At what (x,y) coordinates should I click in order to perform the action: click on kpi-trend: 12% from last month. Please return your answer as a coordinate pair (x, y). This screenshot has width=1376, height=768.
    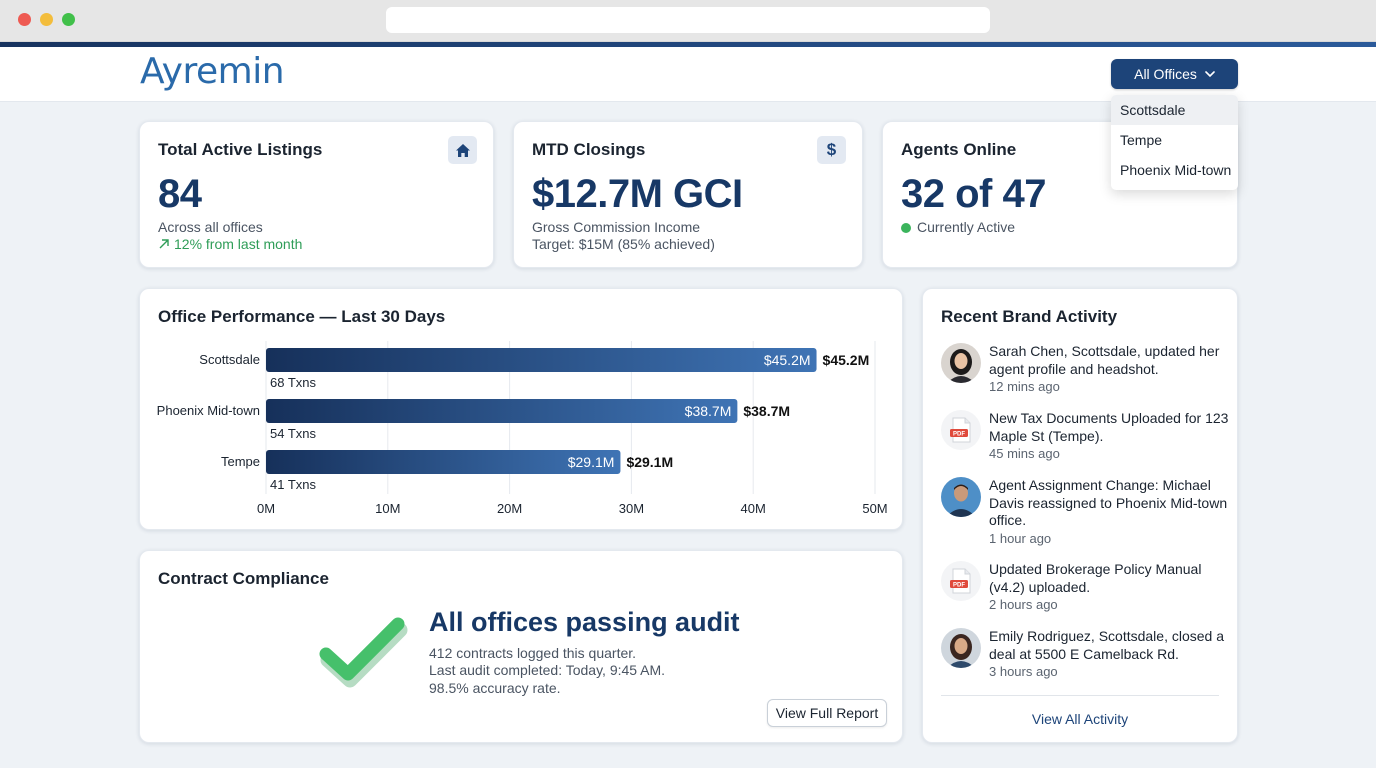
    Looking at the image, I should click on (230, 244).